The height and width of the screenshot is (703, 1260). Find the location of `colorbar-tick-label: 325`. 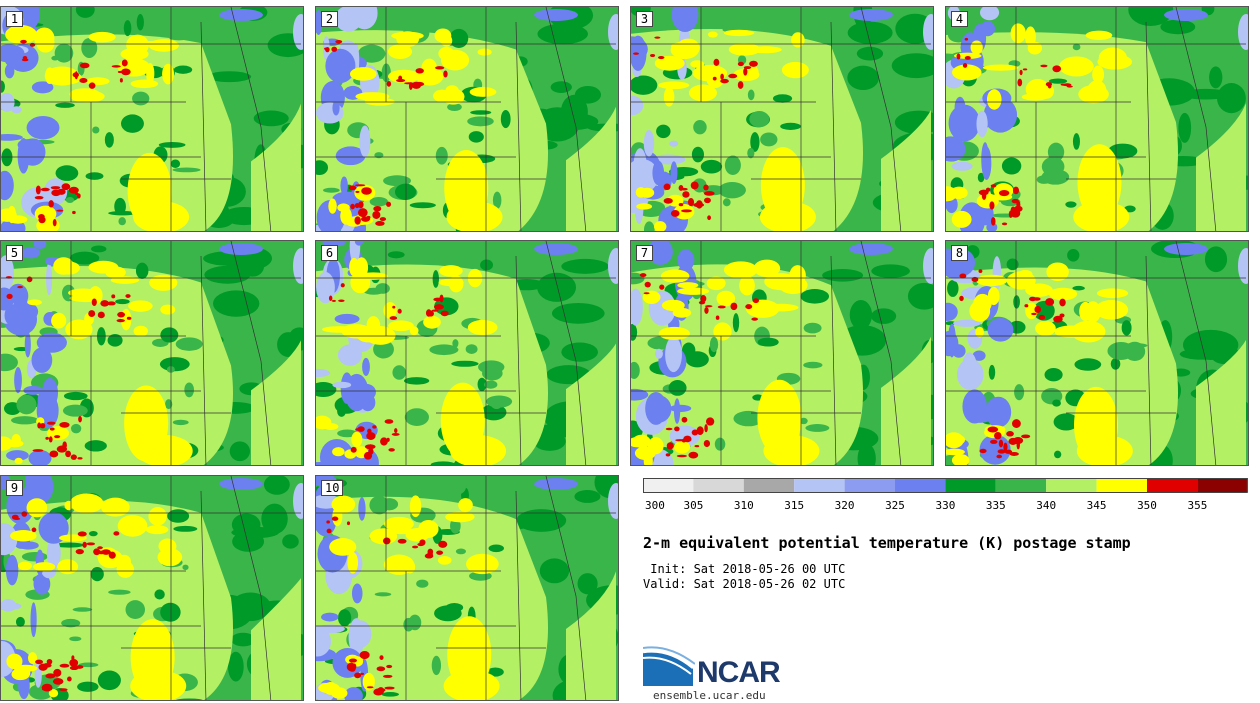

colorbar-tick-label: 325 is located at coordinates (895, 505).